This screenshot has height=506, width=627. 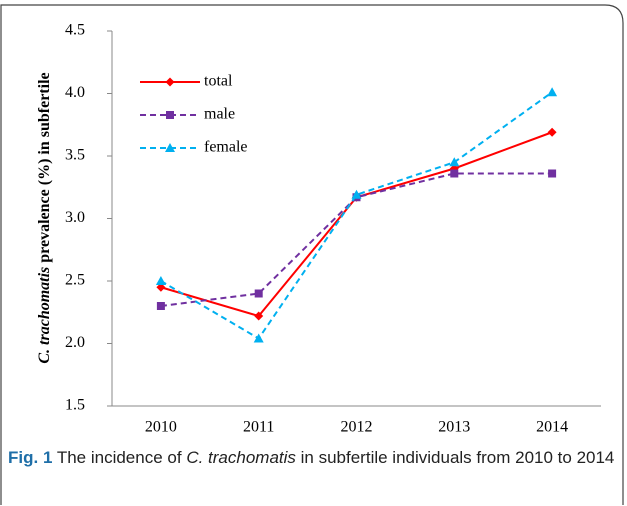 What do you see at coordinates (75, 30) in the screenshot?
I see `y-tick-label: 4.5` at bounding box center [75, 30].